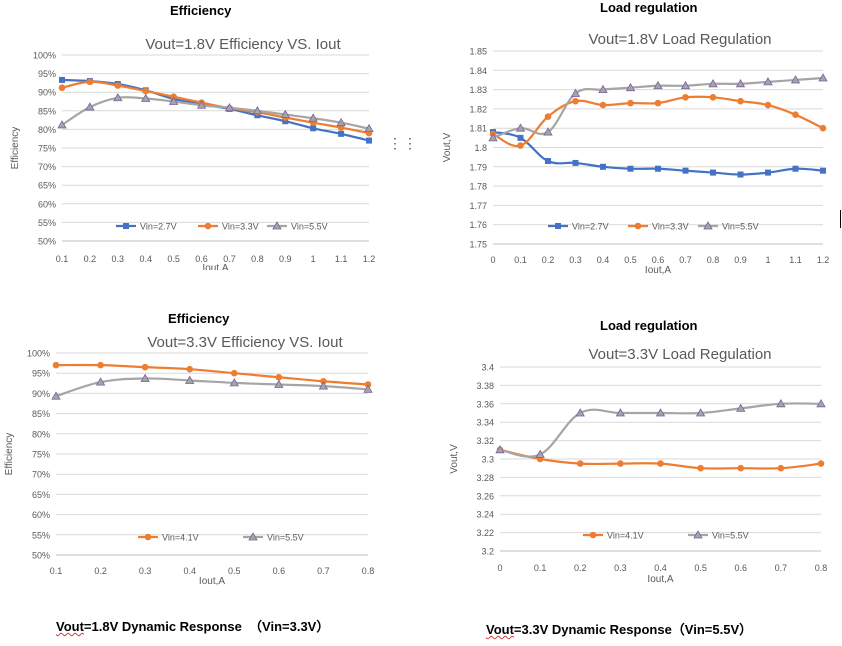  What do you see at coordinates (38, 354) in the screenshot?
I see `y-tick-label: 100%` at bounding box center [38, 354].